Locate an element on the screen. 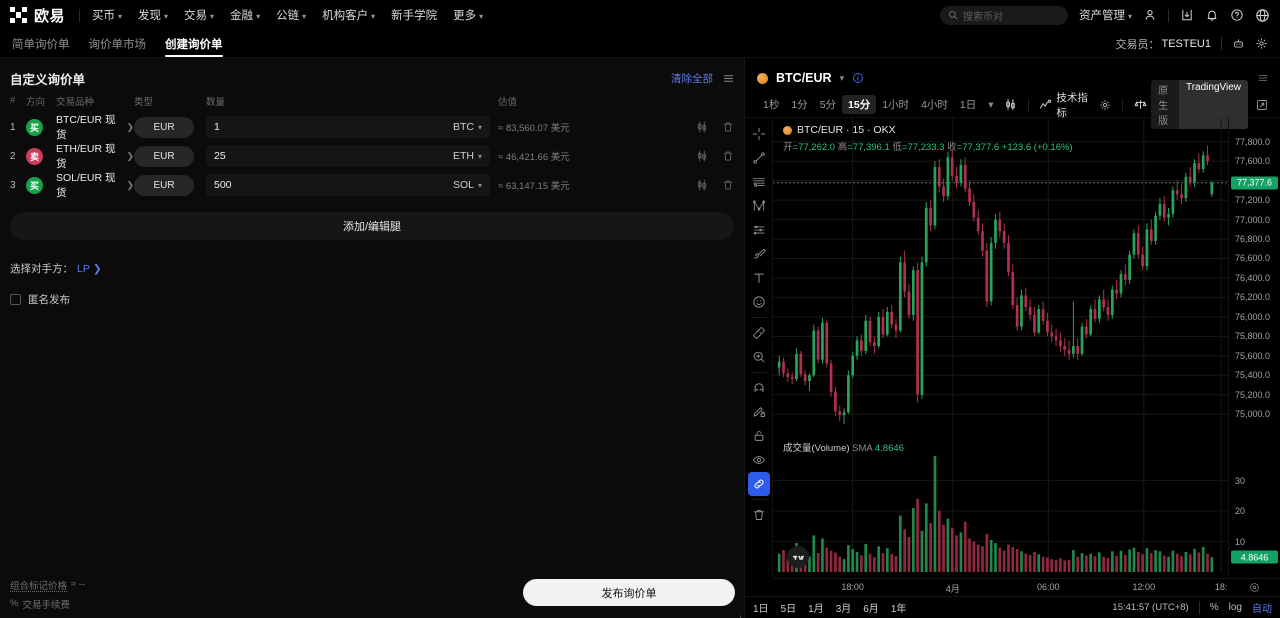 This screenshot has height=618, width=1280. view-mode-tradingview: TradingView is located at coordinates (1213, 104).